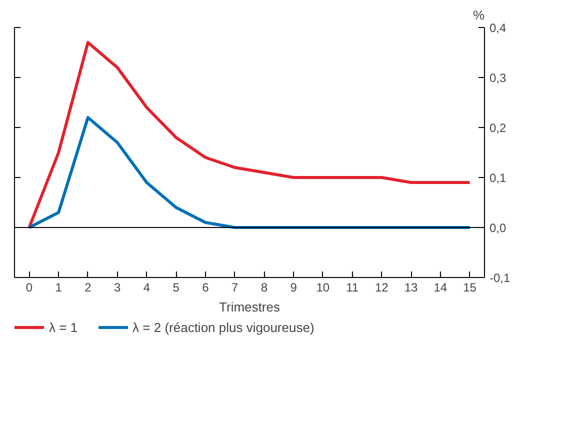  What do you see at coordinates (498, 78) in the screenshot?
I see `y-tick-label: 0,3` at bounding box center [498, 78].